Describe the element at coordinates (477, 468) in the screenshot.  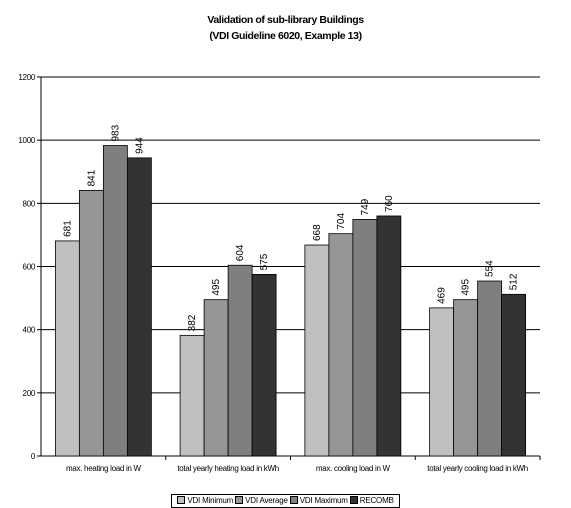
I see `x-tick-label: total yearly cooling load in kWh` at that location.